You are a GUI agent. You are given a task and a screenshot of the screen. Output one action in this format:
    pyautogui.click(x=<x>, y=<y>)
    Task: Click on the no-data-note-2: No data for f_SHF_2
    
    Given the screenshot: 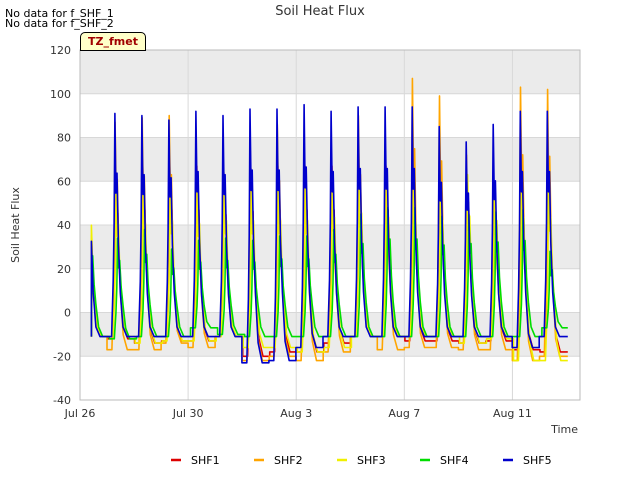 What is the action you would take?
    pyautogui.click(x=59, y=23)
    